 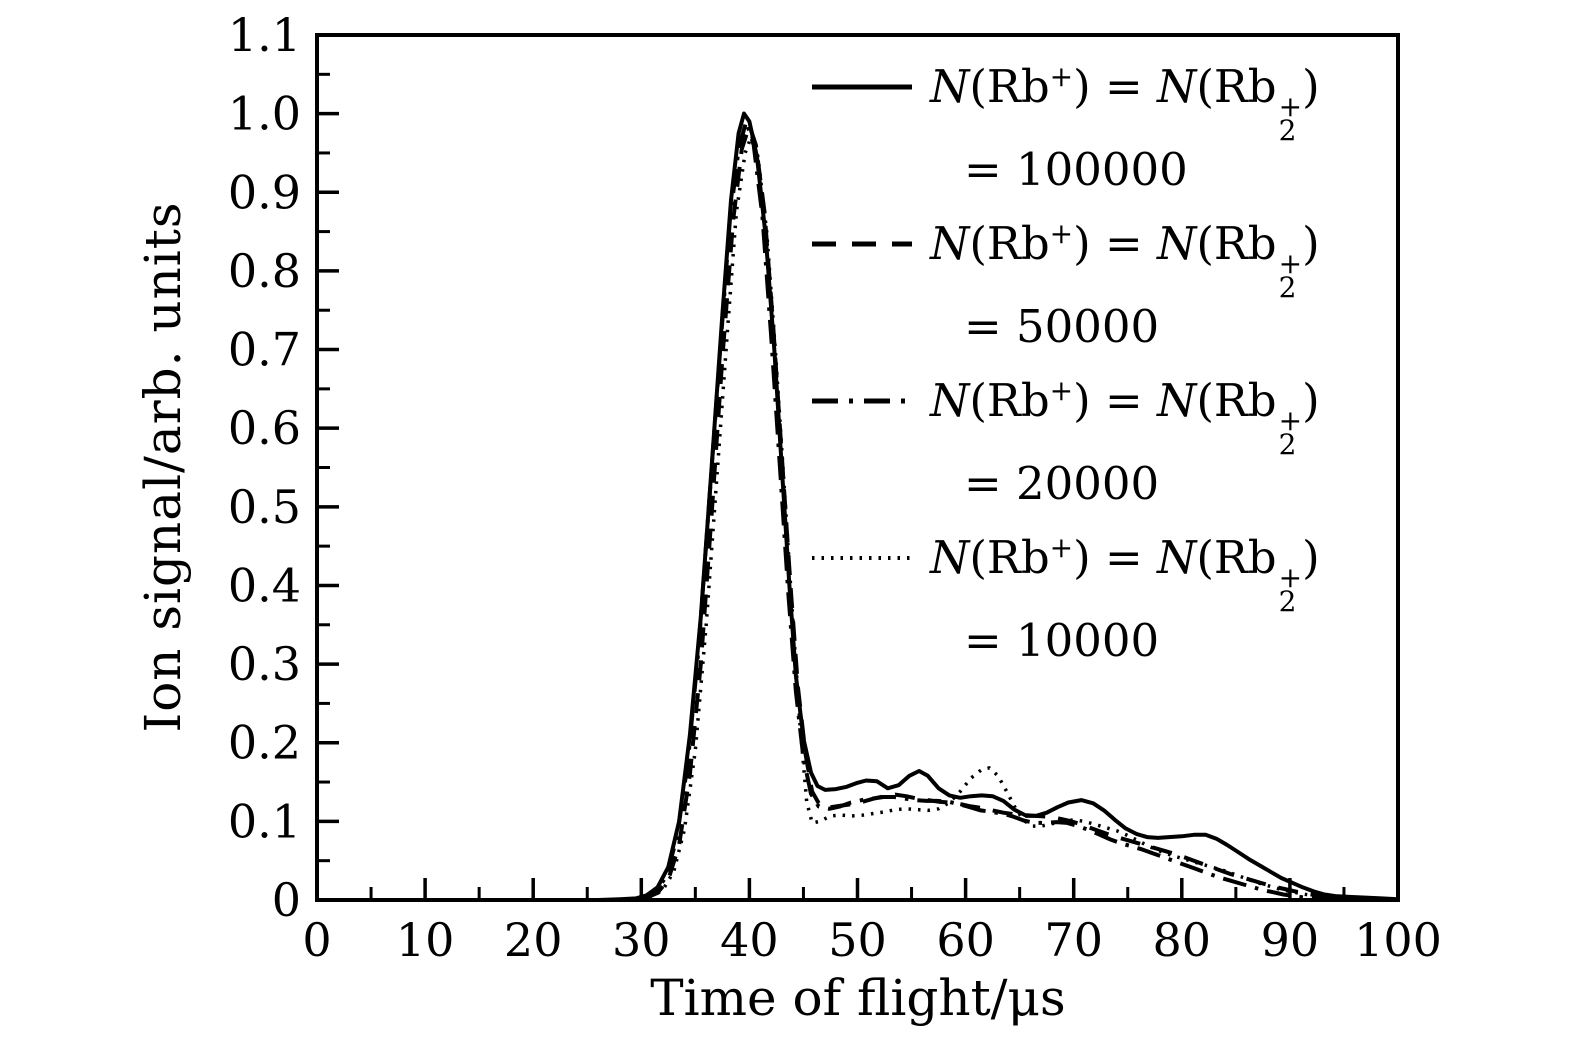 I want to click on x-tick-label: 80, so click(x=1182, y=940).